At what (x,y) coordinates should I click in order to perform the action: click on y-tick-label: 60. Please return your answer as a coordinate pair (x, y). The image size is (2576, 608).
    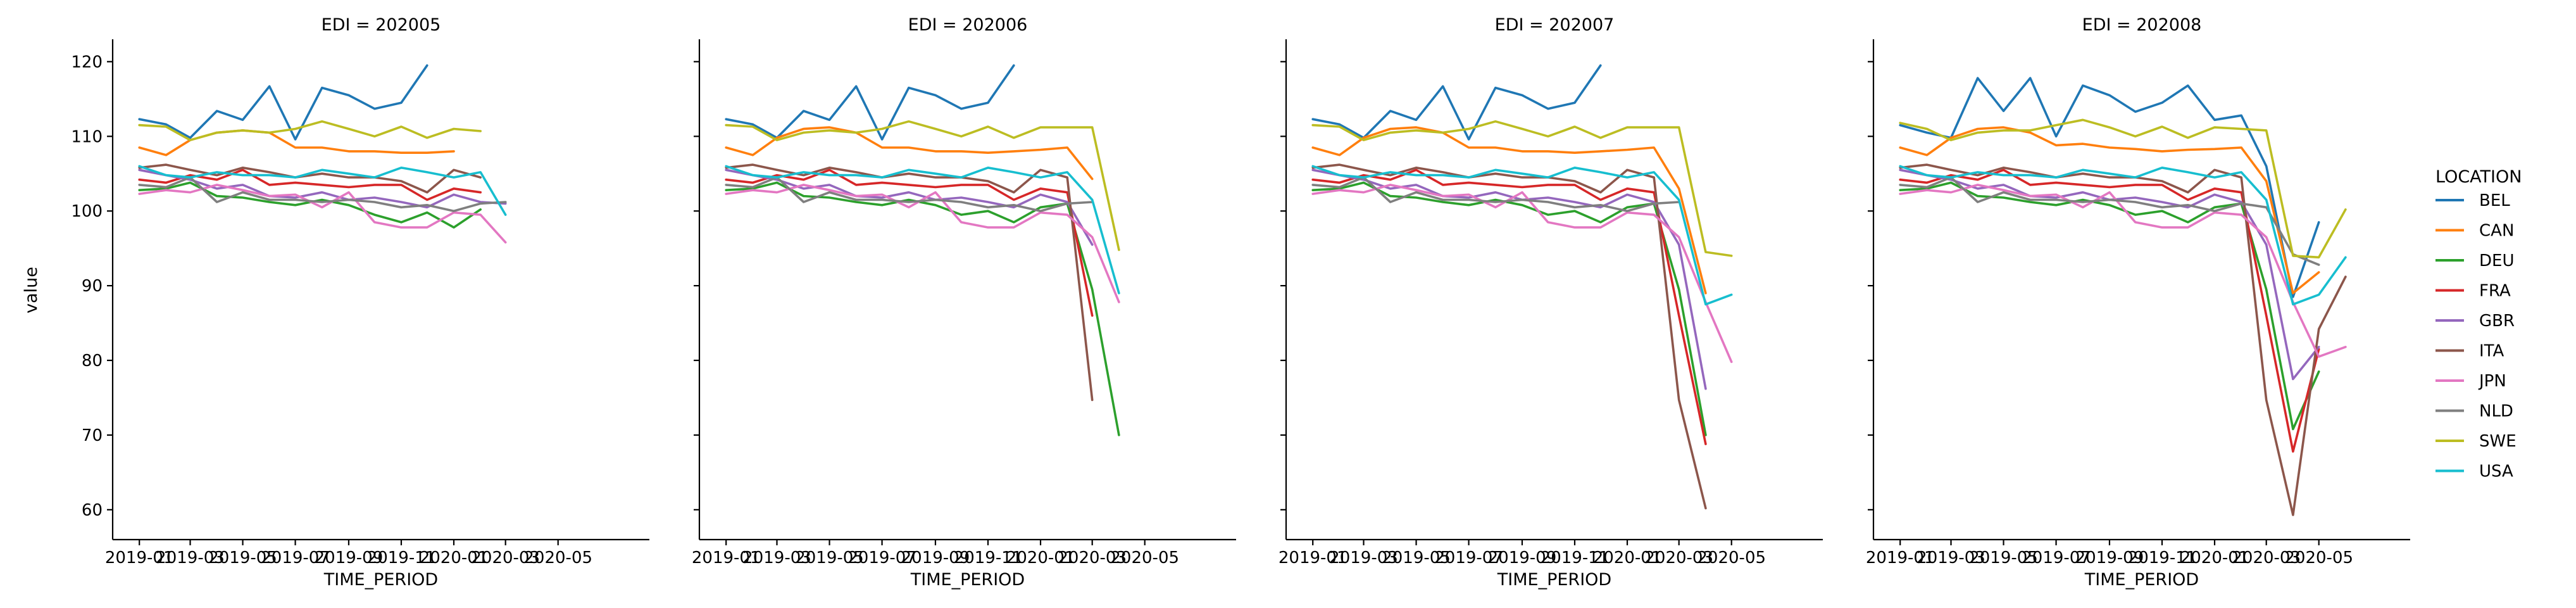
    Looking at the image, I should click on (92, 510).